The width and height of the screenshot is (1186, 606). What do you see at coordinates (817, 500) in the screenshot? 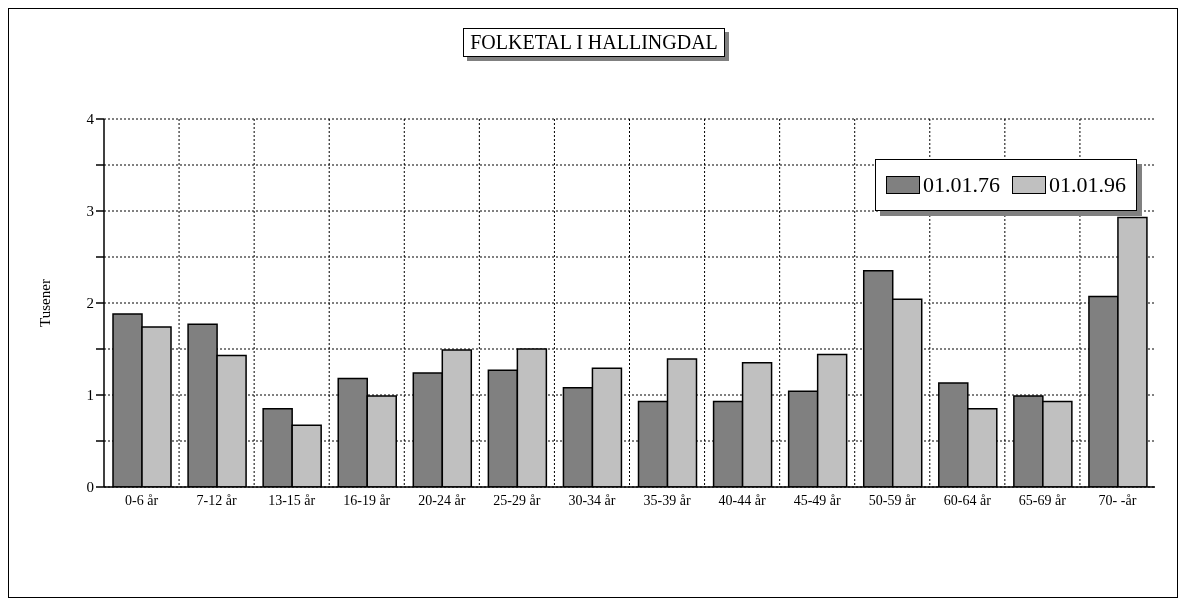
I see `x-tick-label: 45-49 år` at bounding box center [817, 500].